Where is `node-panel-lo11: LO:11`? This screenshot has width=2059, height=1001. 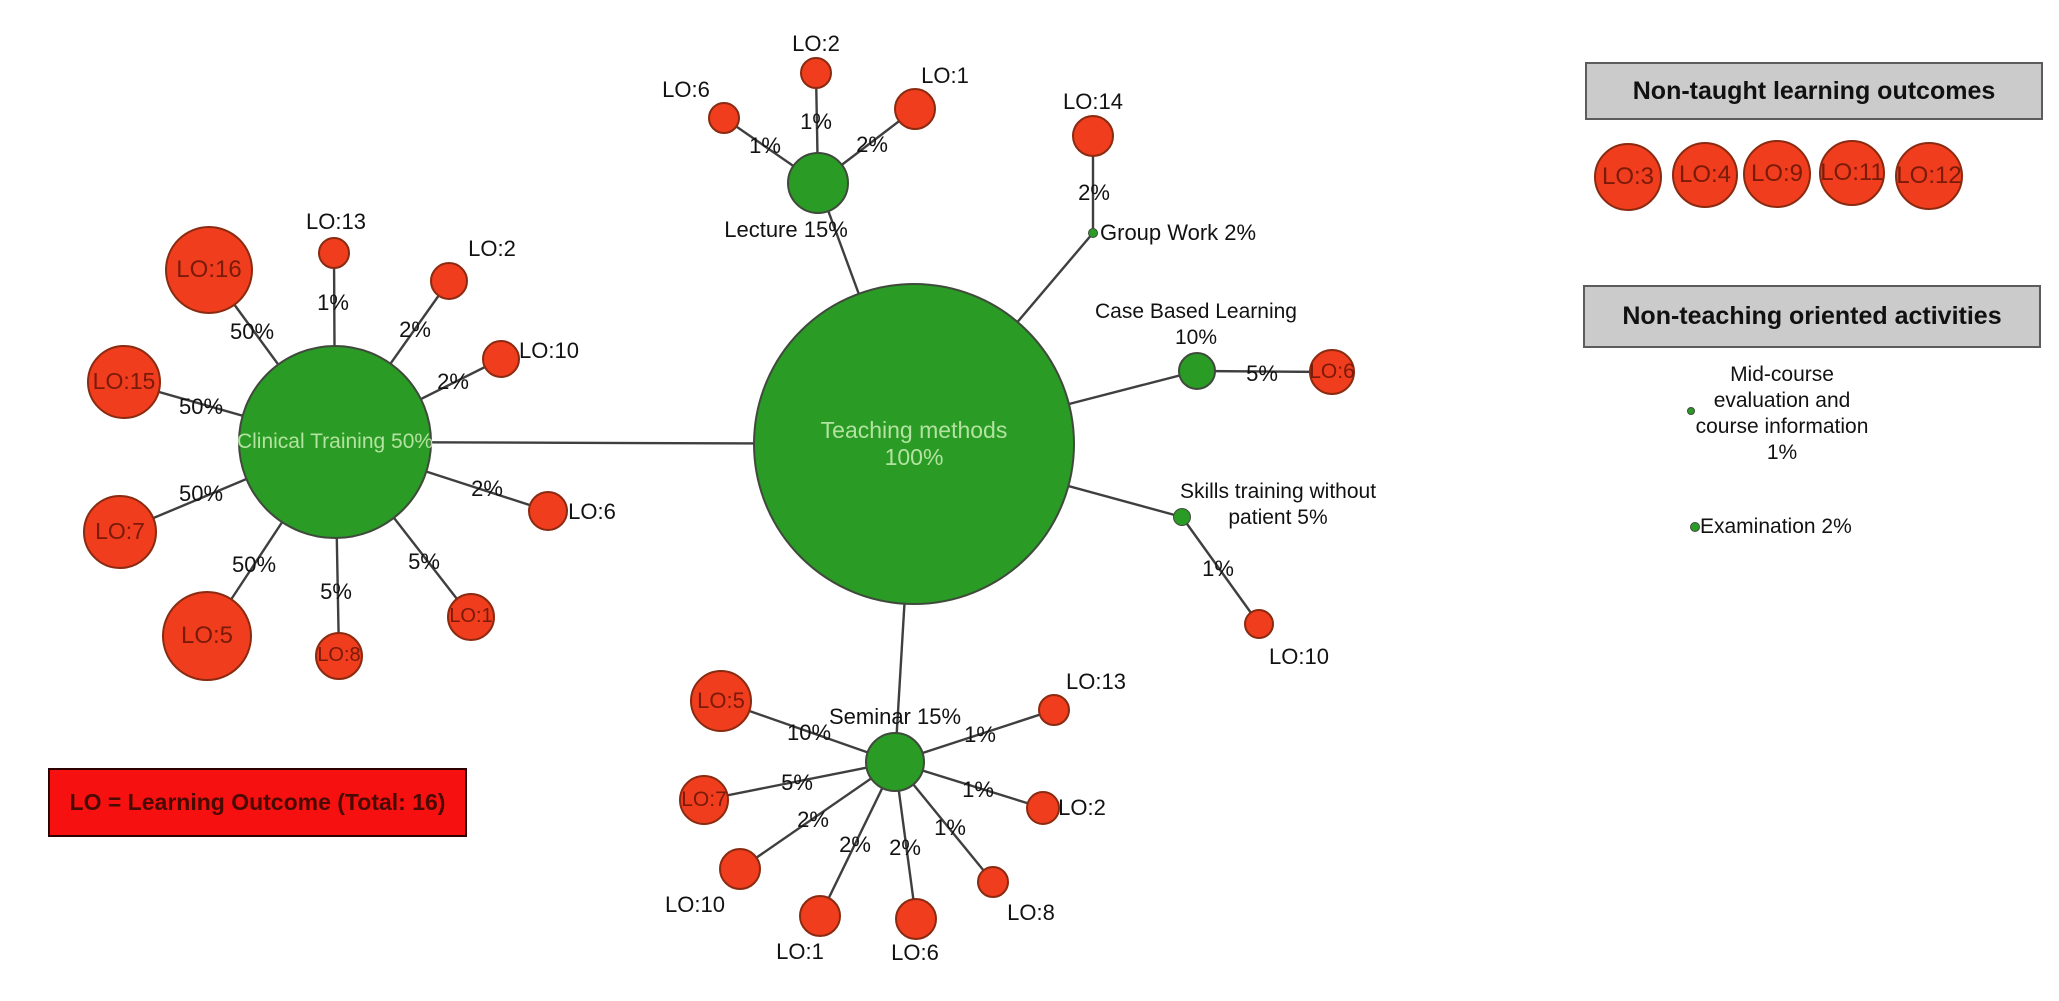 node-panel-lo11: LO:11 is located at coordinates (1852, 173).